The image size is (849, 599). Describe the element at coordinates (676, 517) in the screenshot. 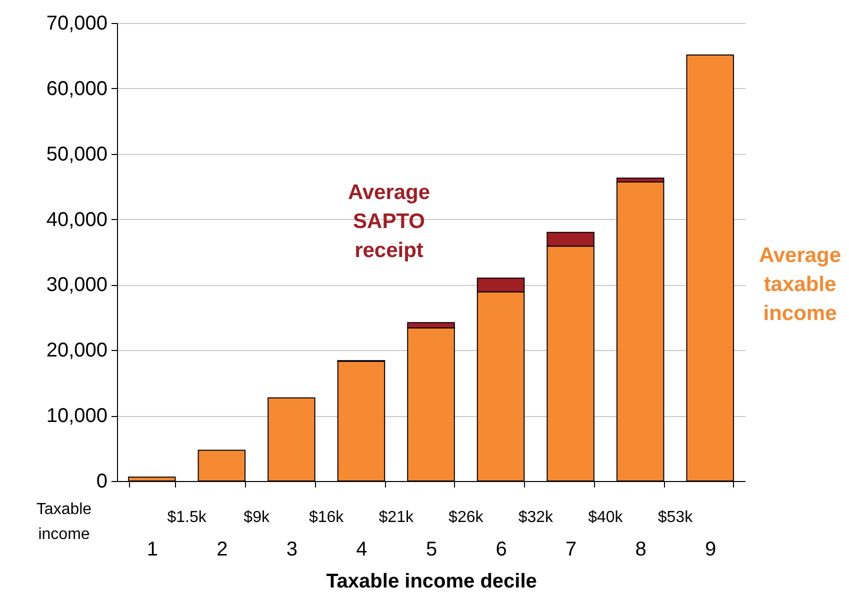

I see `text: $53k` at that location.